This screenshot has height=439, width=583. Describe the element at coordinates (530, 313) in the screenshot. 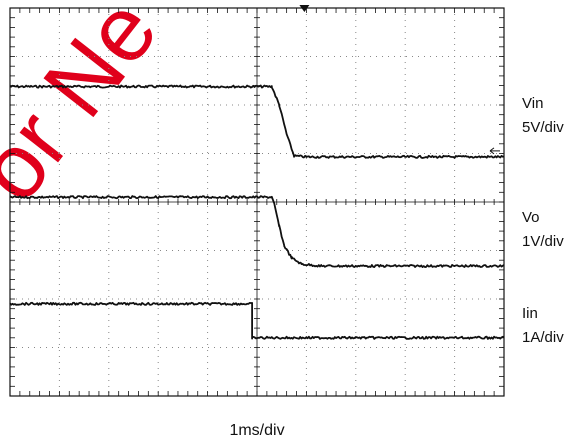

I see `channel-name-iin: Iin` at that location.